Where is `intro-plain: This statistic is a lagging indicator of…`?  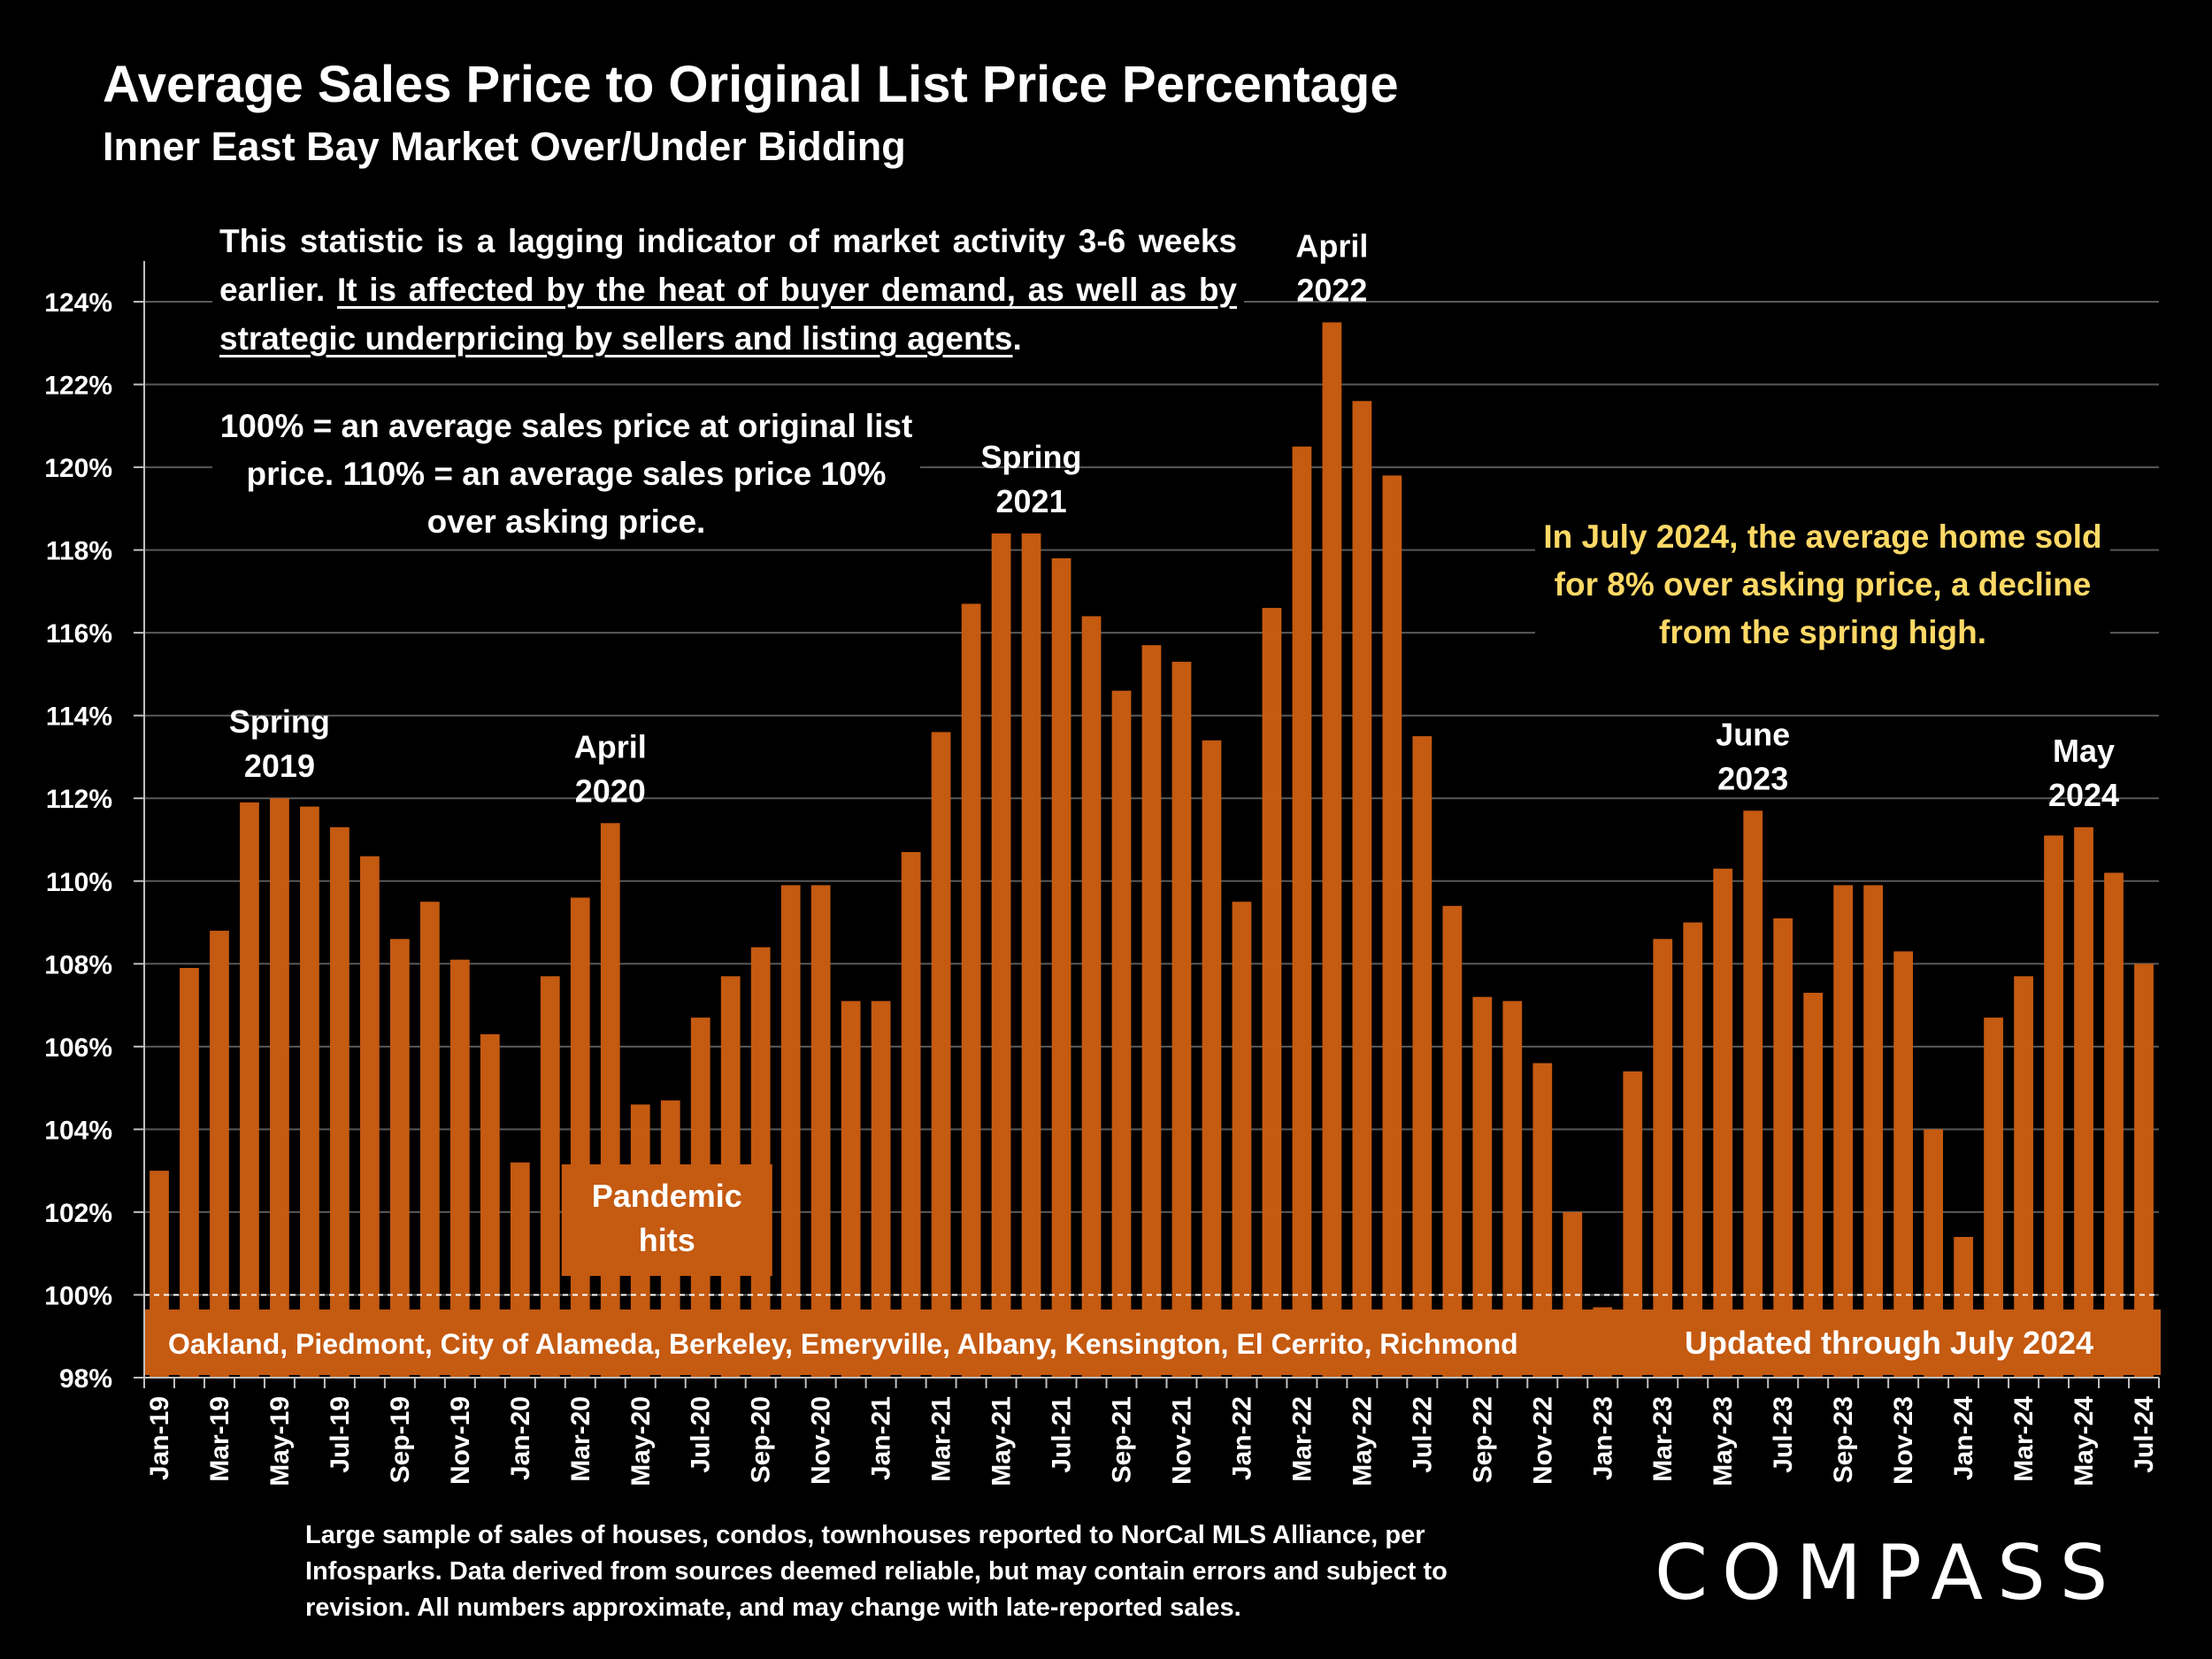
intro-plain: This statistic is a lagging indicator of… is located at coordinates (728, 266).